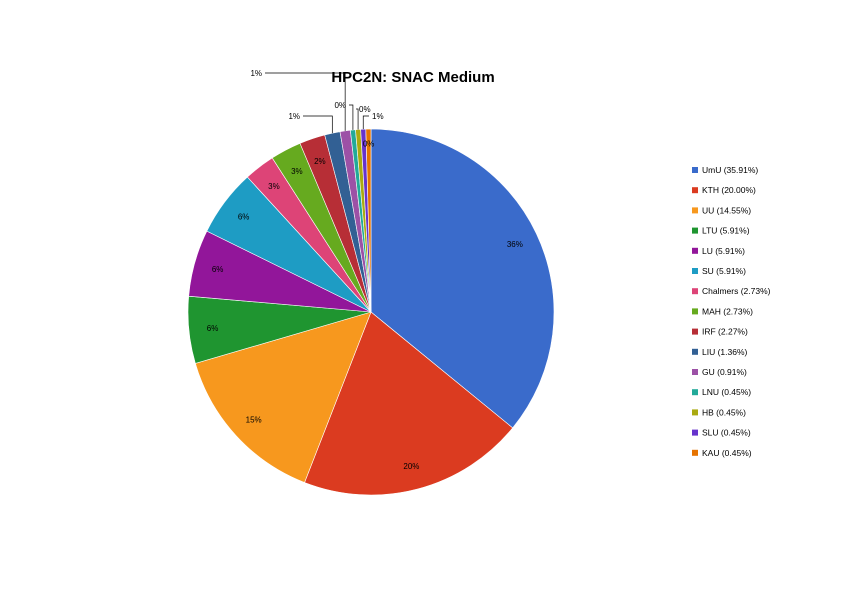  What do you see at coordinates (724, 372) in the screenshot?
I see `legend-entry-gu: GU (0.91%)` at bounding box center [724, 372].